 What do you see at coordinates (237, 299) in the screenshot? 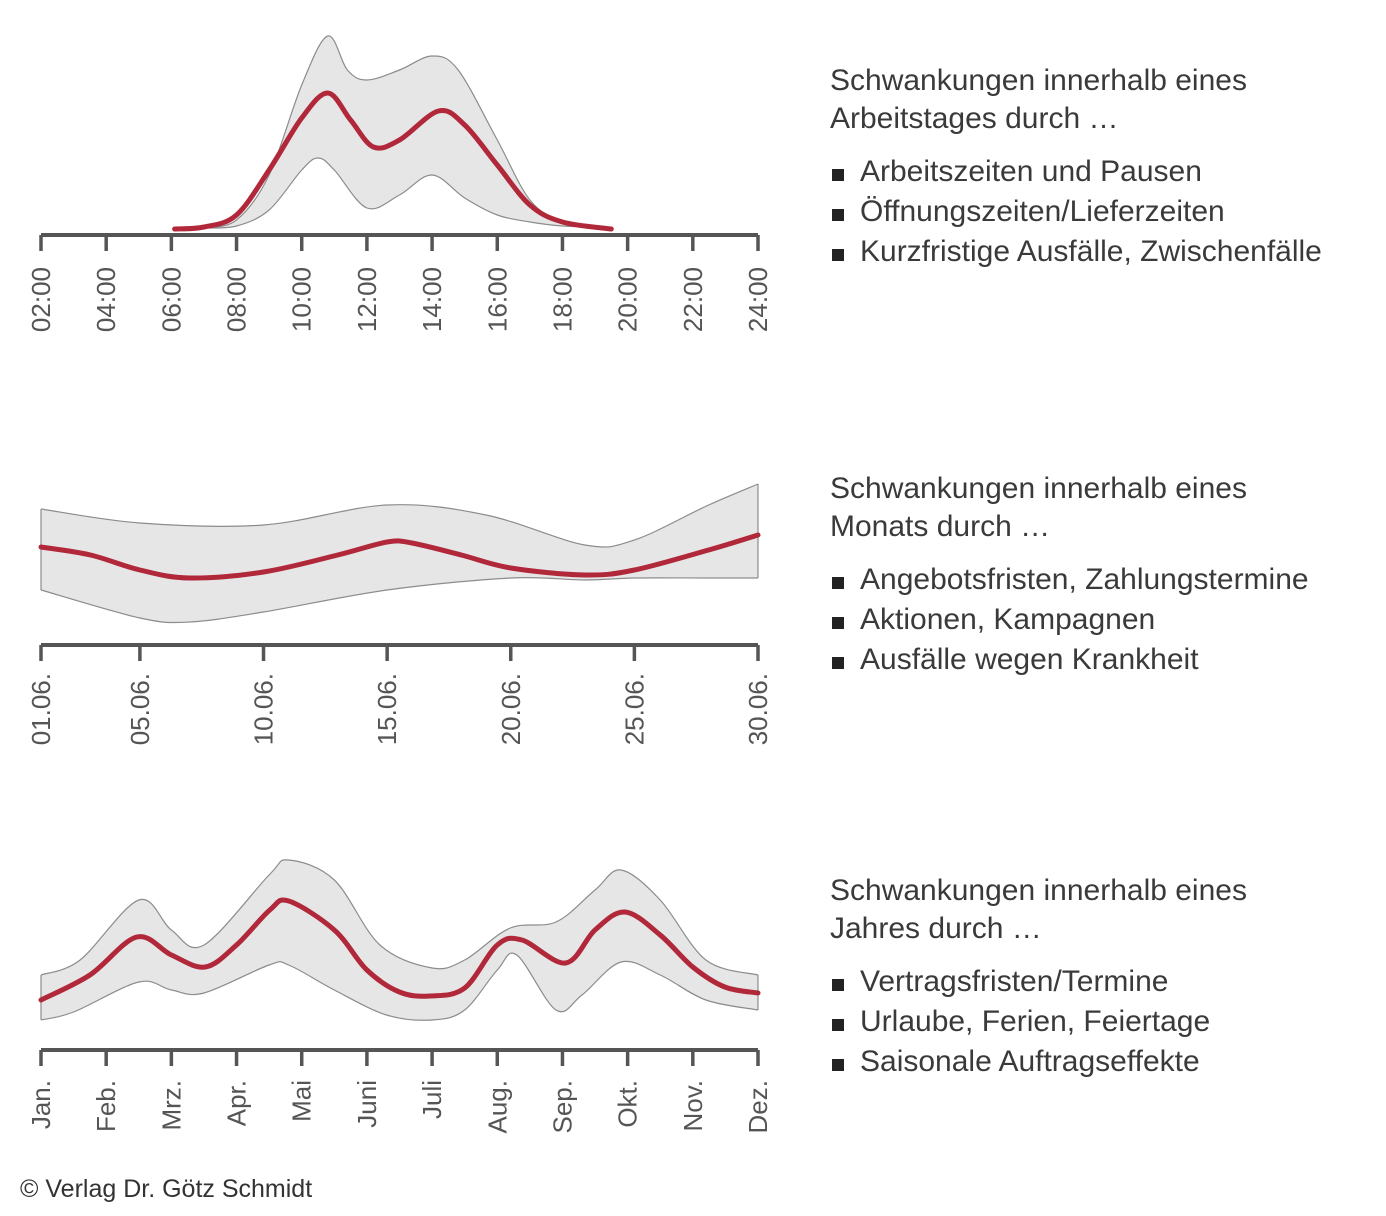
I see `x-tick-label: 08:00` at bounding box center [237, 299].